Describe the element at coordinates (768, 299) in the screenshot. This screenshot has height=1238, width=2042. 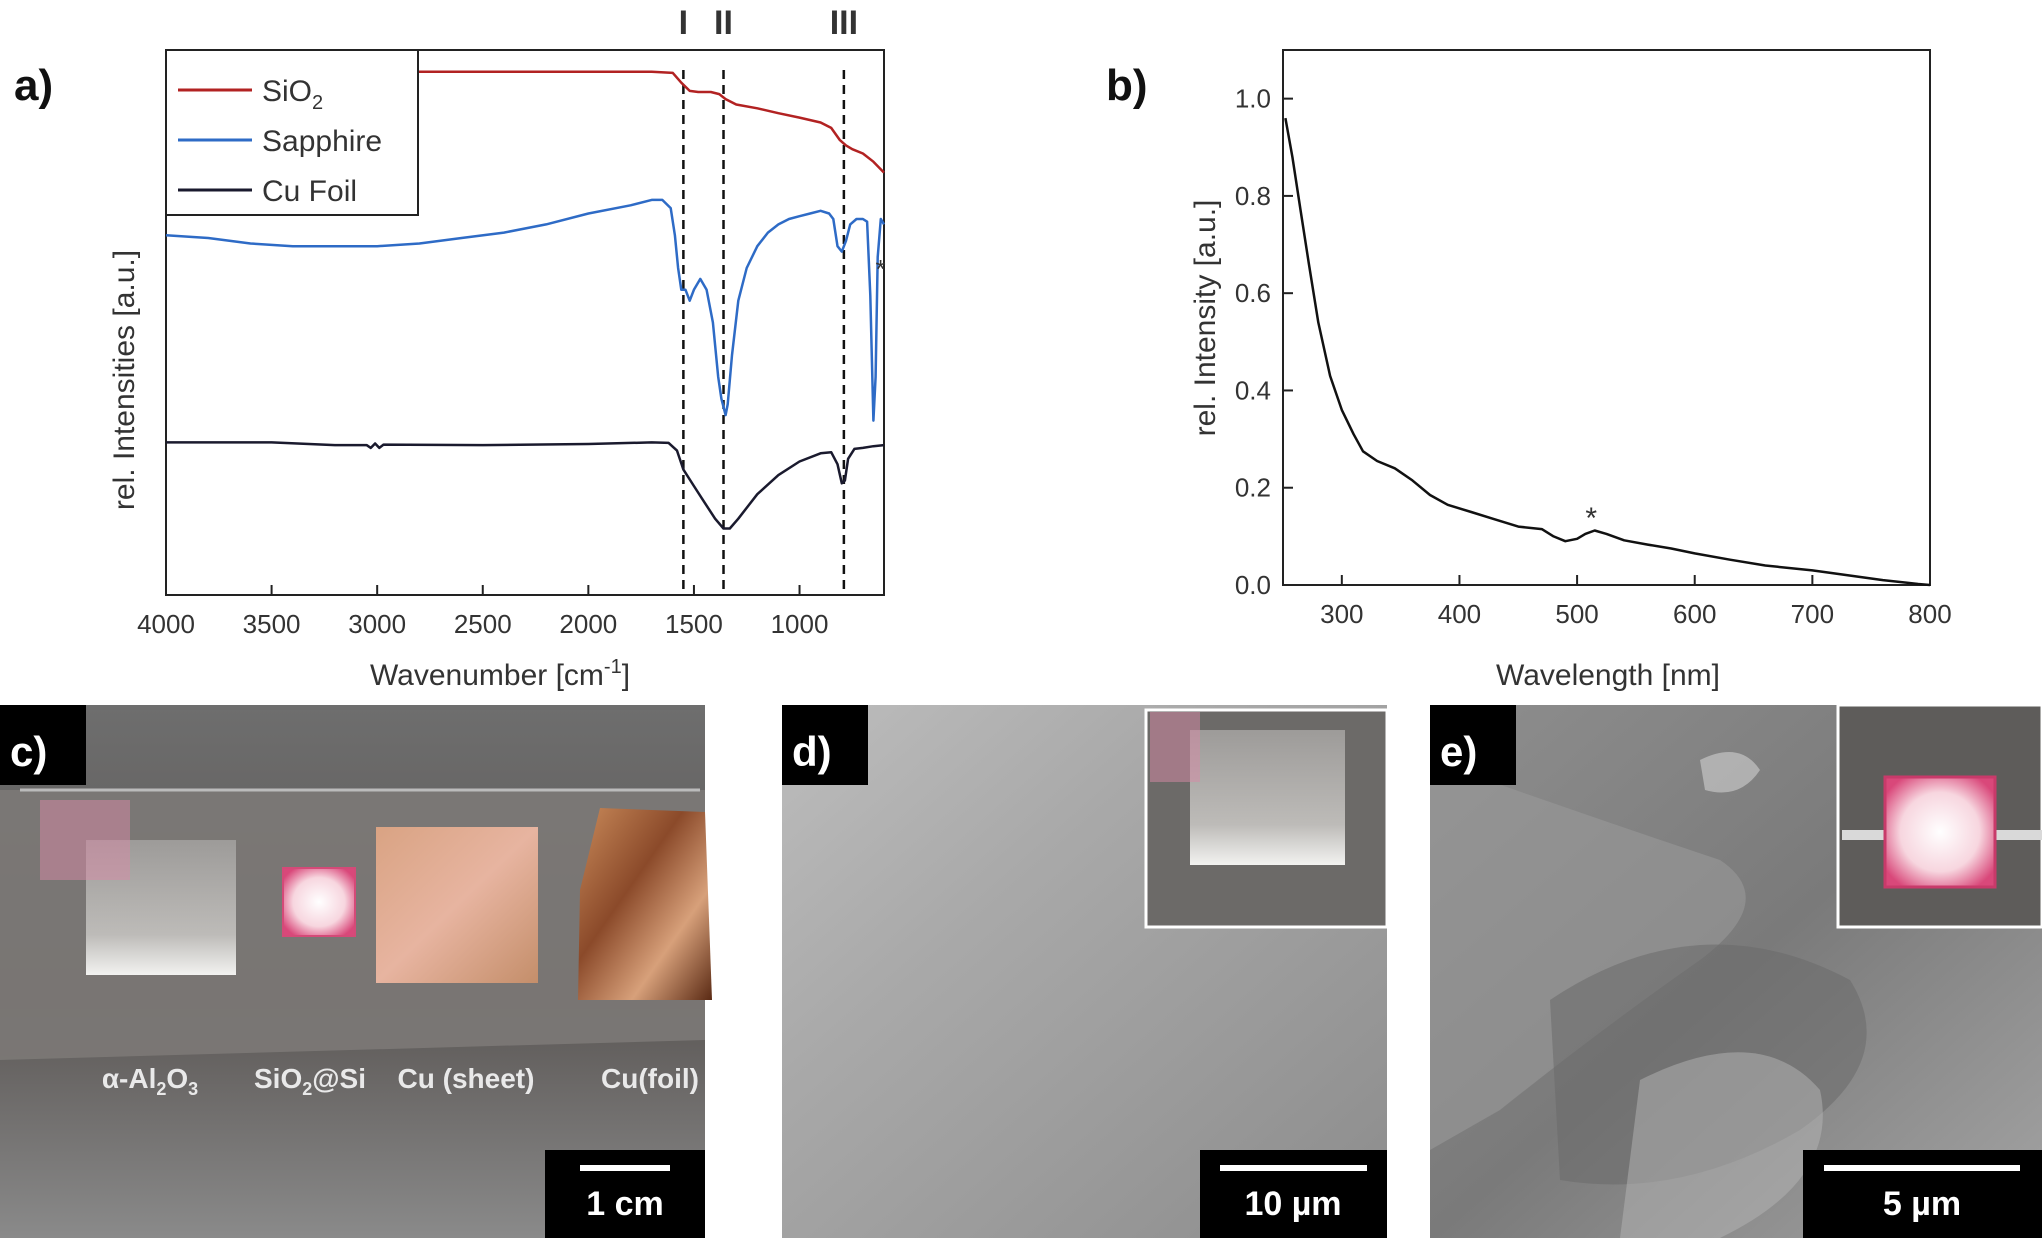
I see `marker-lines-a: I II III` at that location.